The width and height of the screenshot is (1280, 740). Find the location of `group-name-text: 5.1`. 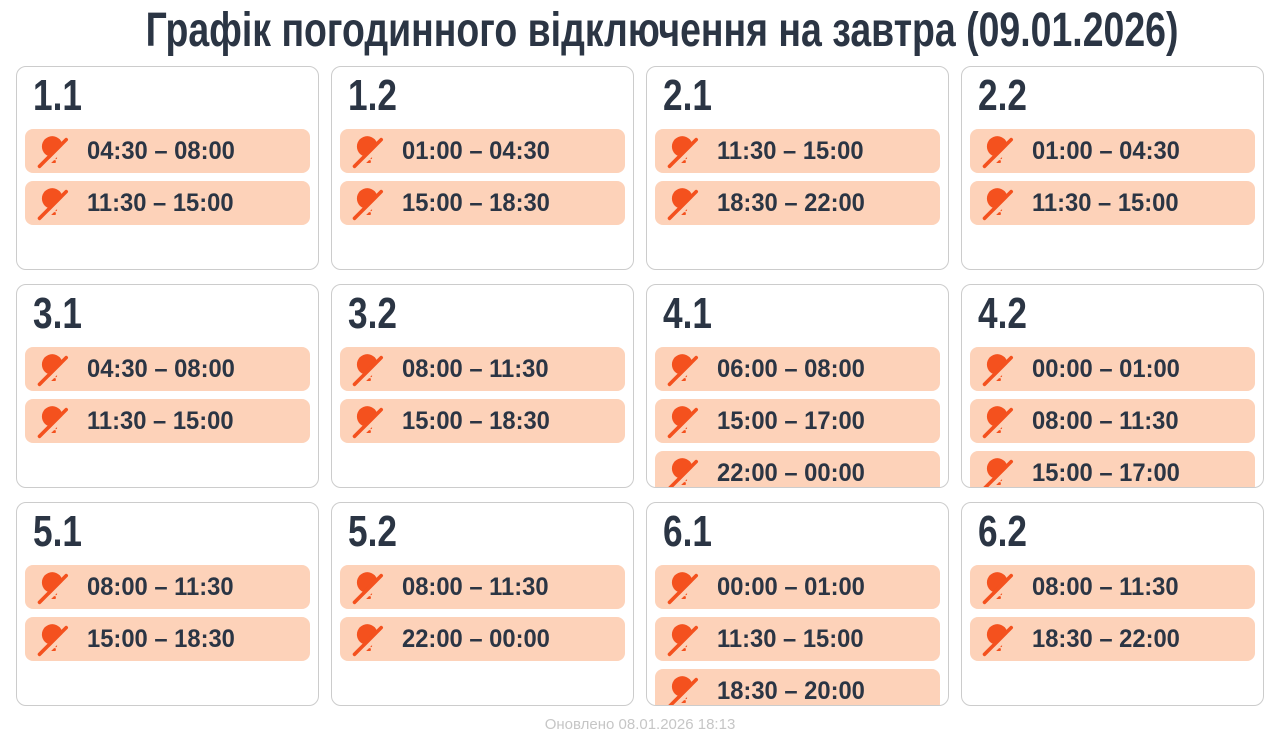

group-name-text: 5.1 is located at coordinates (57, 531).